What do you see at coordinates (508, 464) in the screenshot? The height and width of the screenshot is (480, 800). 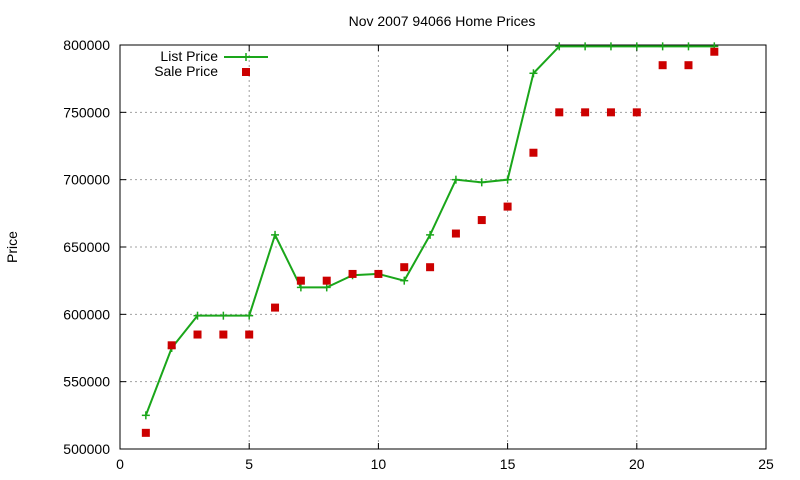 I see `x-tick-label: 15` at bounding box center [508, 464].